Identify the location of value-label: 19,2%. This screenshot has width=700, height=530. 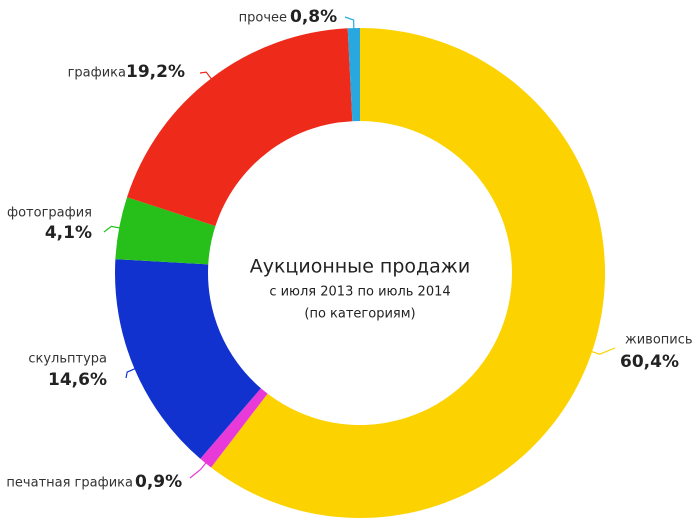
(155, 72).